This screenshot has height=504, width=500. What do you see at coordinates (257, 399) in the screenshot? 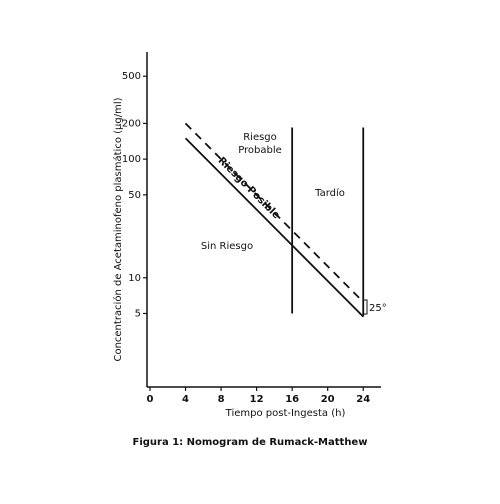
I see `x-tick-label: 12` at bounding box center [257, 399].